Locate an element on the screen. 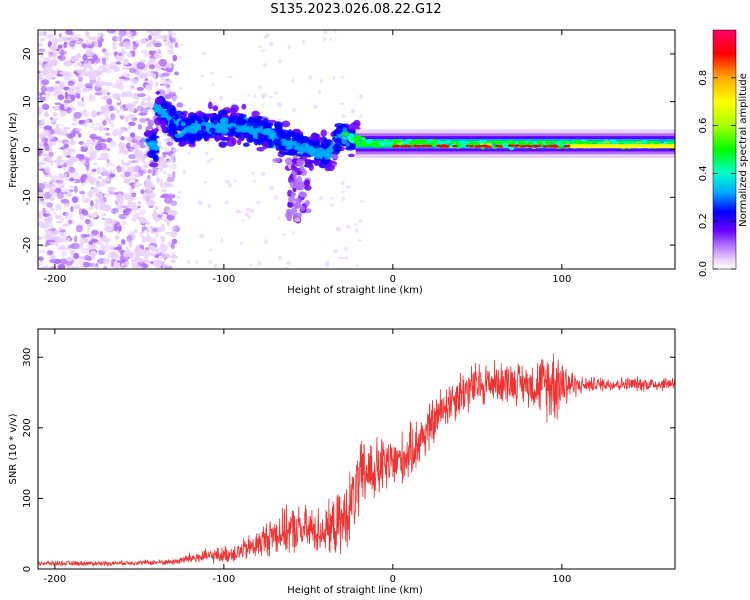 The width and height of the screenshot is (750, 600). colorbar-tick-label: 0.2 is located at coordinates (703, 221).